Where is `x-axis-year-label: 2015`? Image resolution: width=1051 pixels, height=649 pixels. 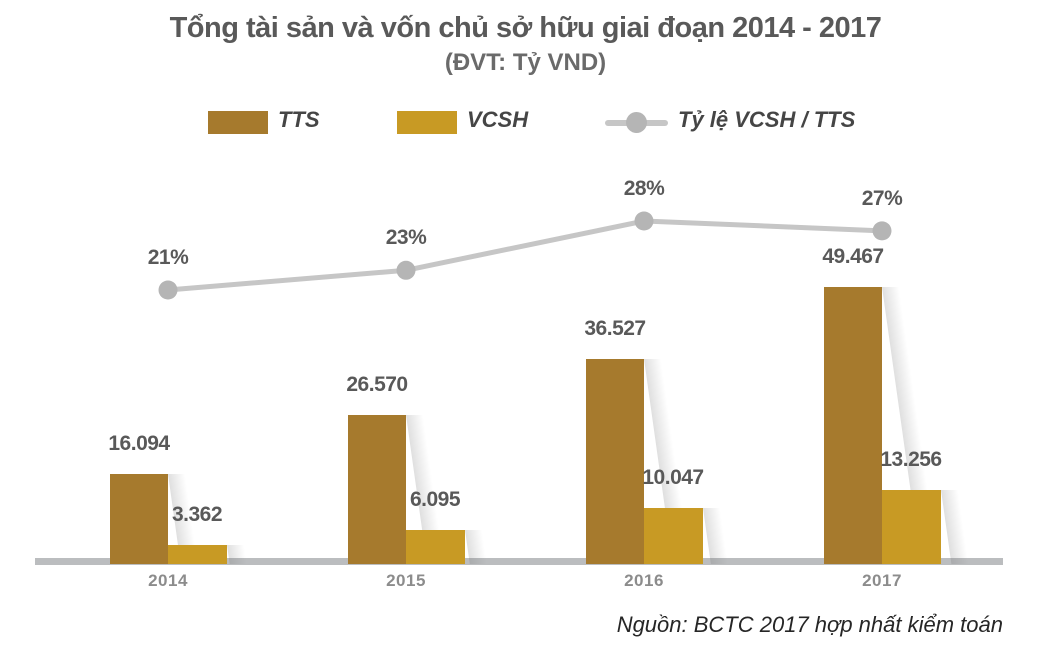
x-axis-year-label: 2015 is located at coordinates (406, 580).